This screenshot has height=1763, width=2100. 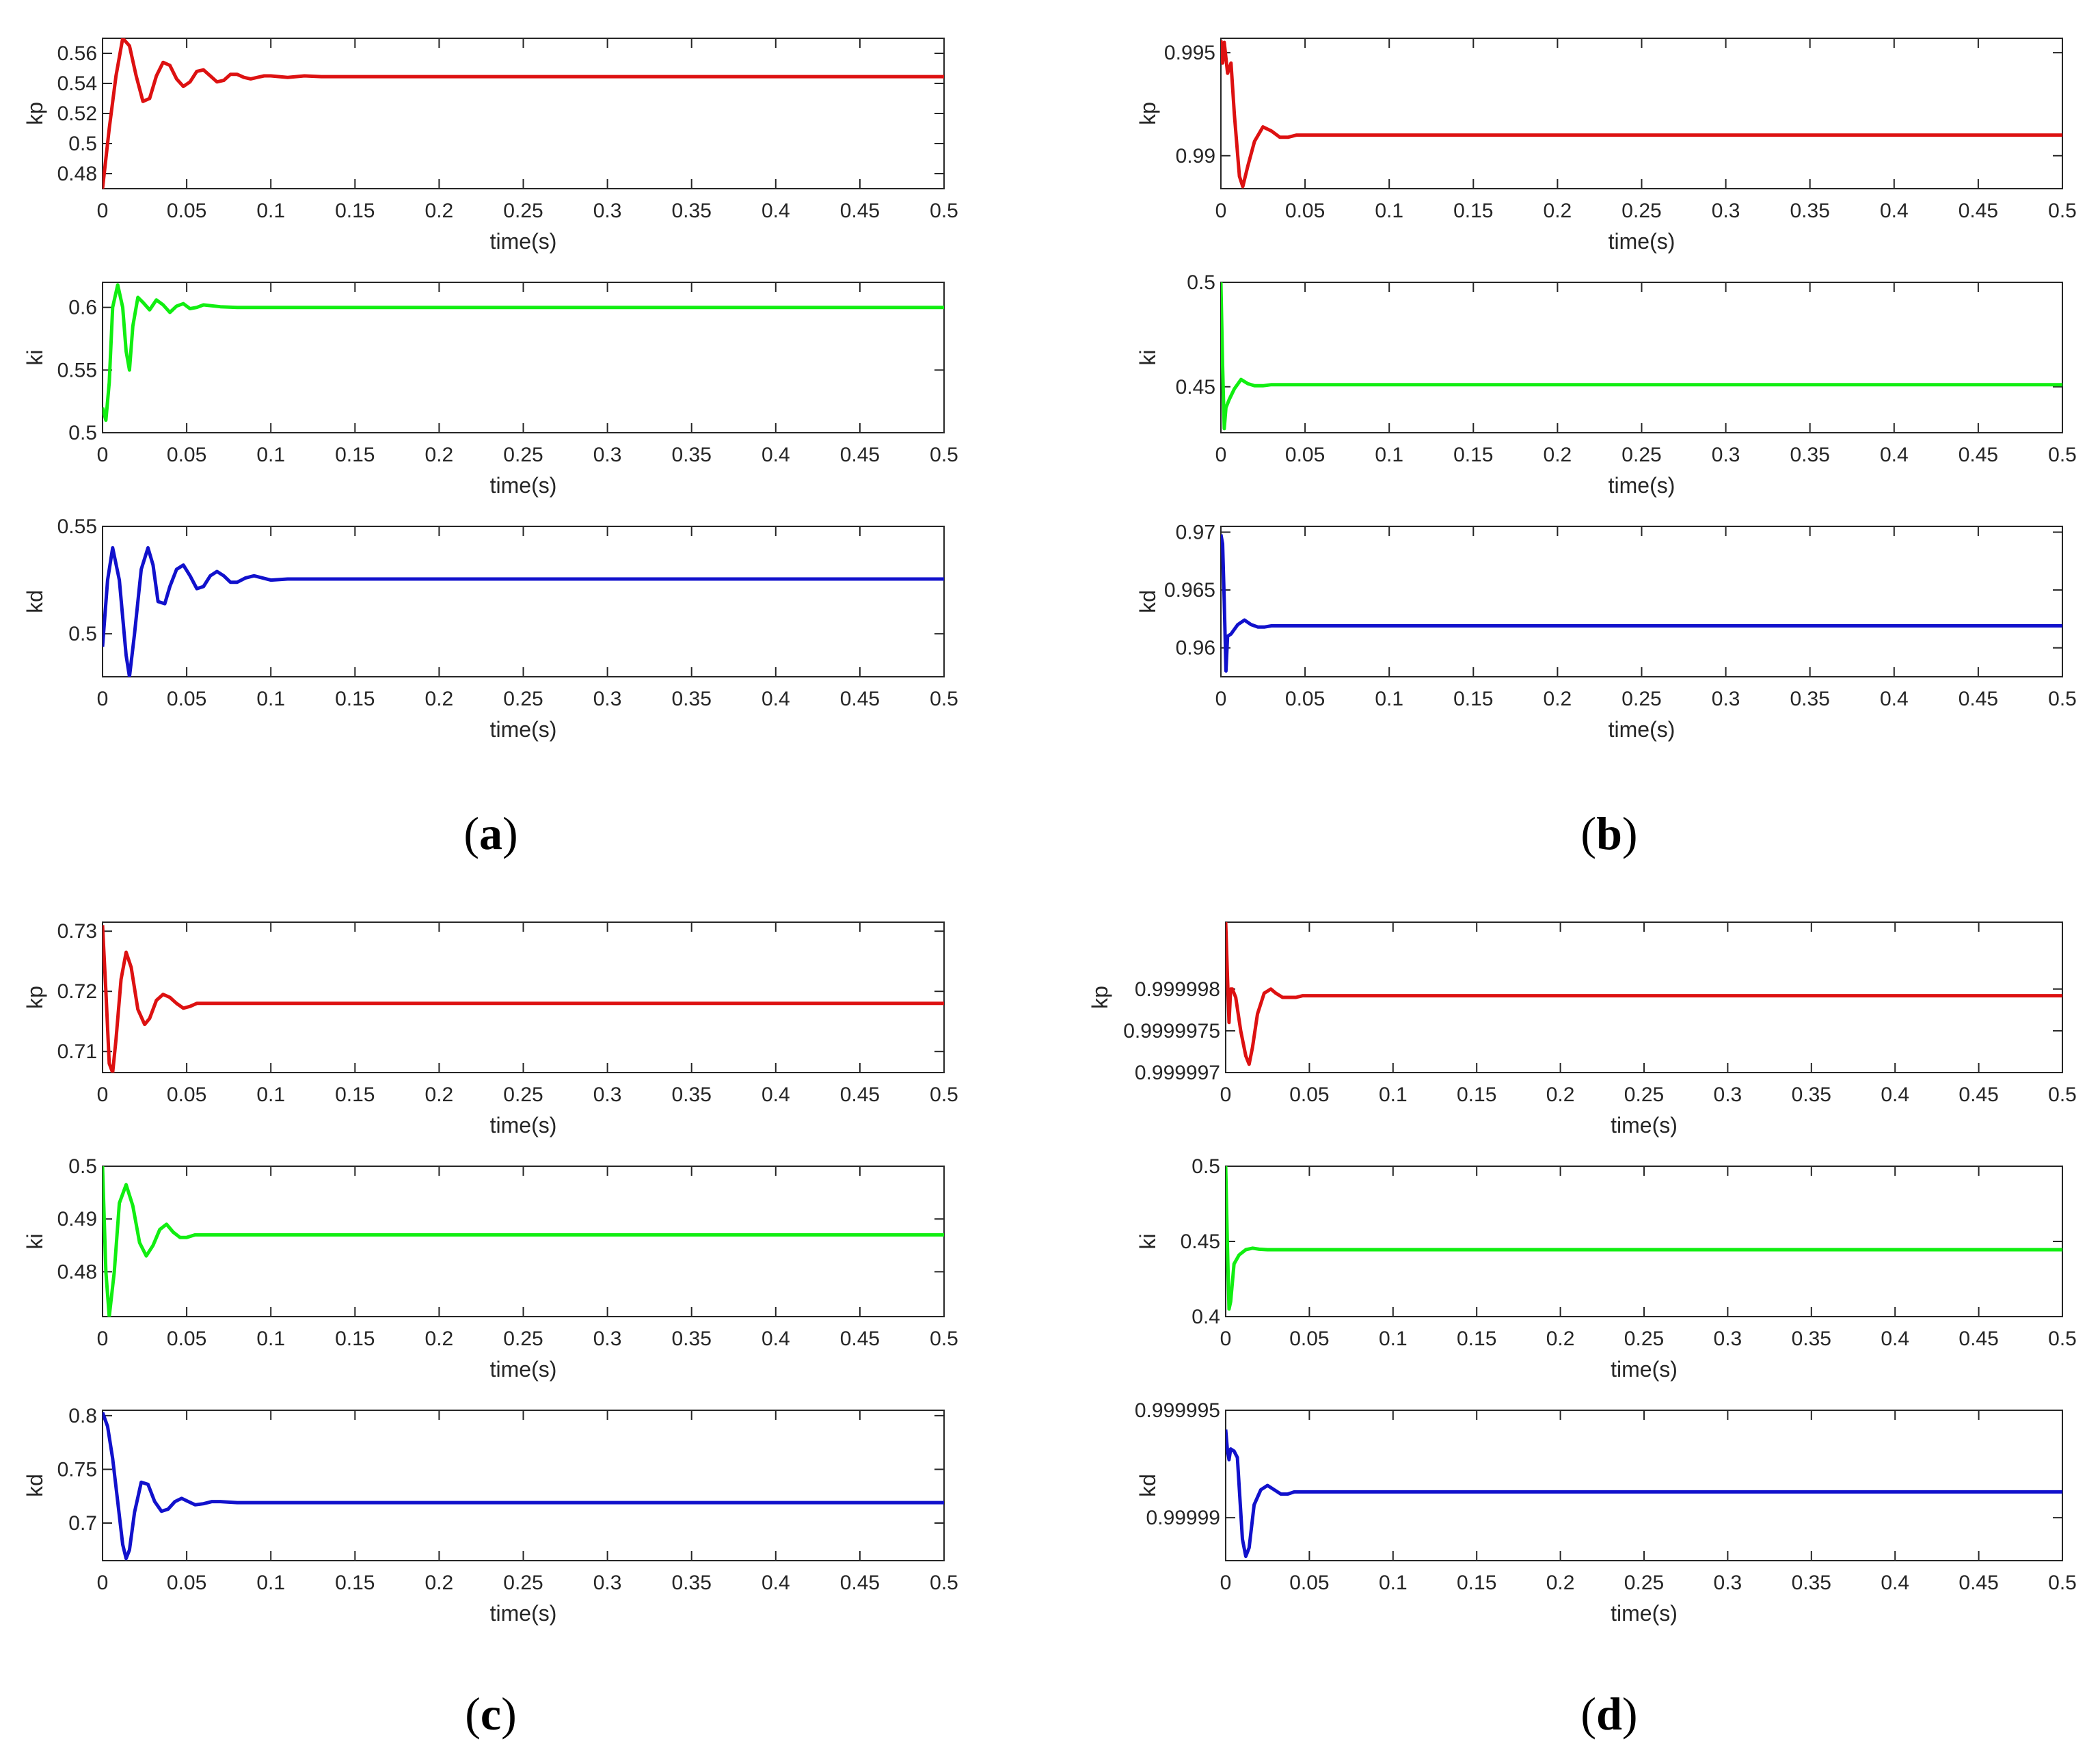 What do you see at coordinates (1195, 532) in the screenshot?
I see `y-tick-label-b-kd-2: 0.97` at bounding box center [1195, 532].